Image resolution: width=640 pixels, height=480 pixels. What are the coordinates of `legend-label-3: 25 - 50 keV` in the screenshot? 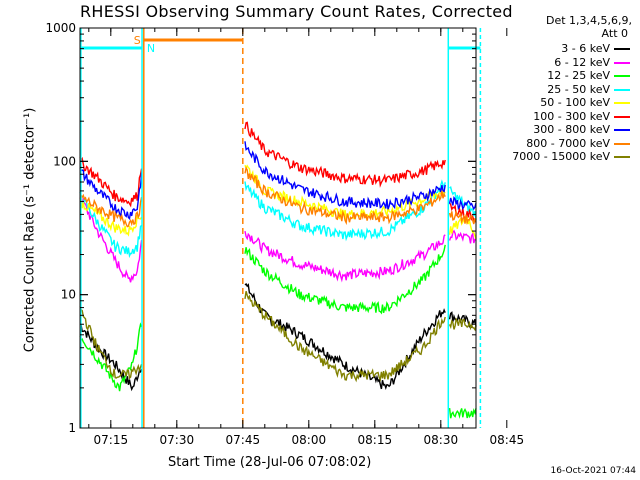 It's located at (578, 89).